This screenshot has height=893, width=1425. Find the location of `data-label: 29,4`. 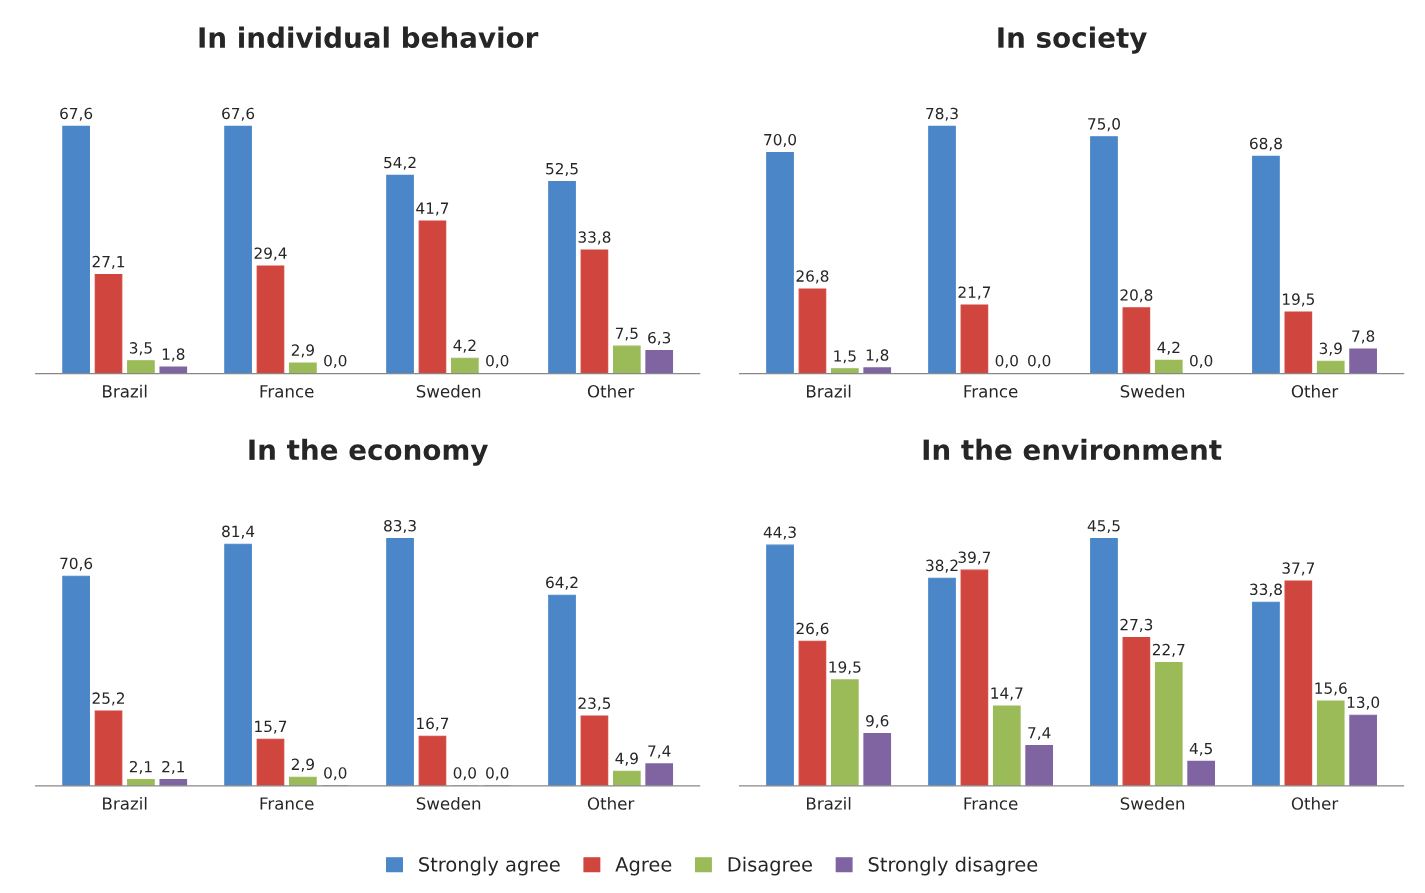

data-label: 29,4 is located at coordinates (270, 254).